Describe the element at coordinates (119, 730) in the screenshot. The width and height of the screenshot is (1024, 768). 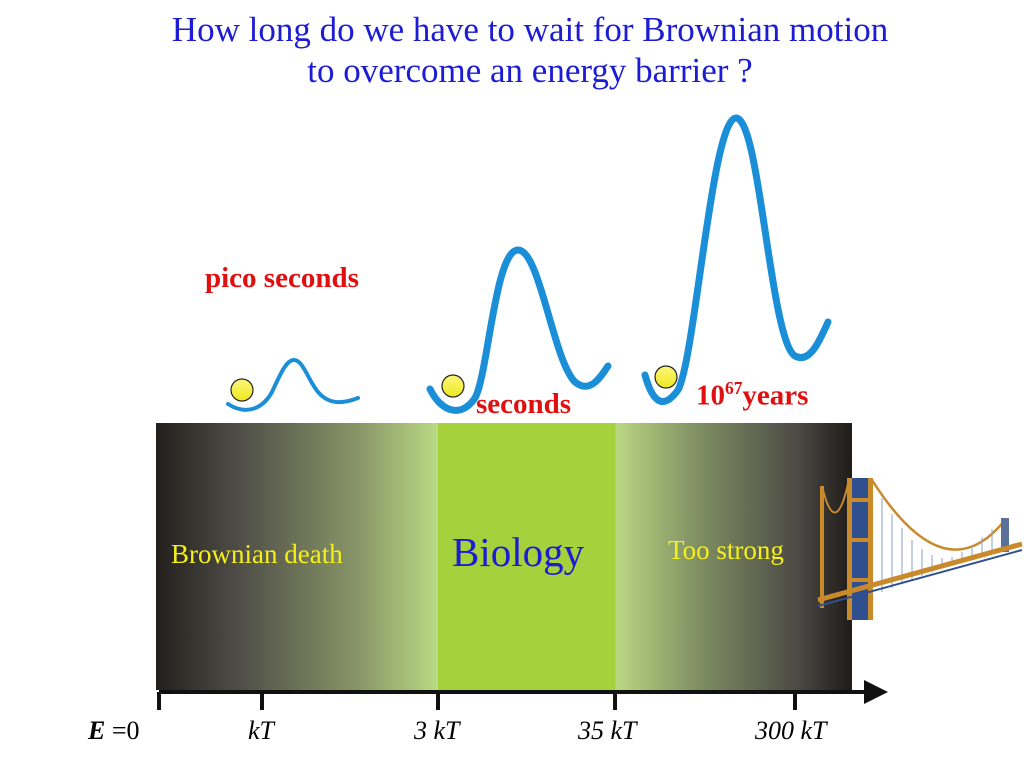
I see `equals-sign: =` at that location.